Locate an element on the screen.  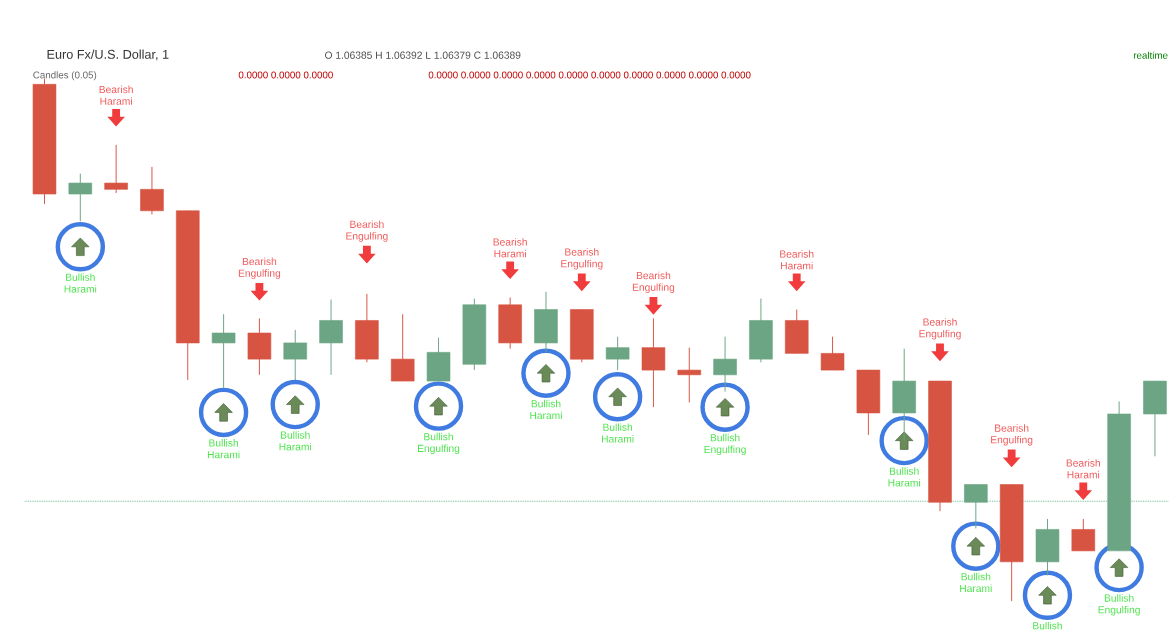
chart-title: Euro Fx/U.S. Dollar, 1 is located at coordinates (108, 55).